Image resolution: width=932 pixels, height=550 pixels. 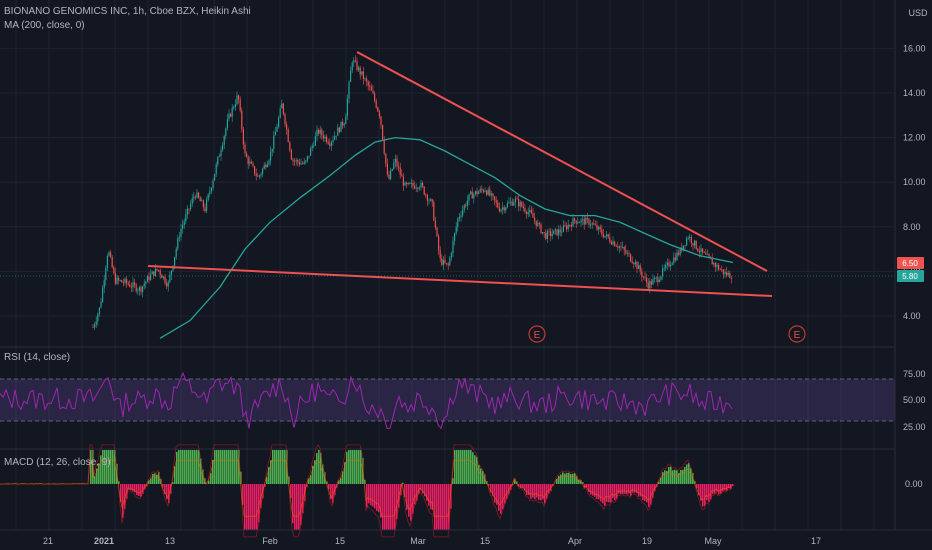 What do you see at coordinates (44, 25) in the screenshot?
I see `ma-label: MA (200, close, 0)` at bounding box center [44, 25].